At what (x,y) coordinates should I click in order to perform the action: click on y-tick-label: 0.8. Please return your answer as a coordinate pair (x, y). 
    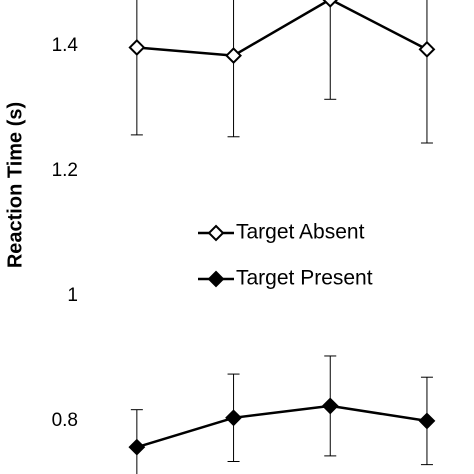
    Looking at the image, I should click on (65, 420).